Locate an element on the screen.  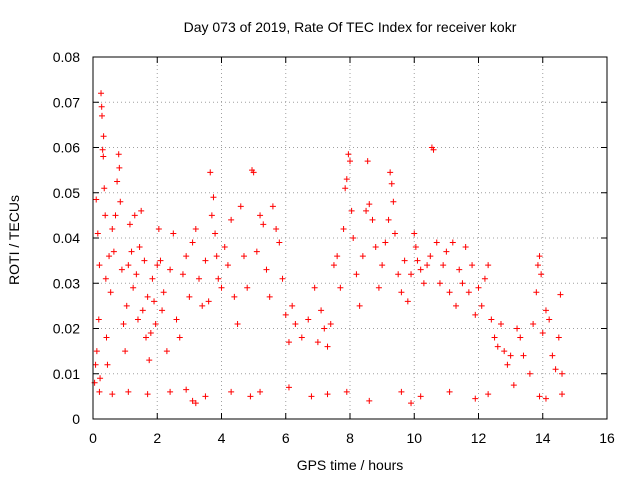
x-tick-label: 12 is located at coordinates (479, 438).